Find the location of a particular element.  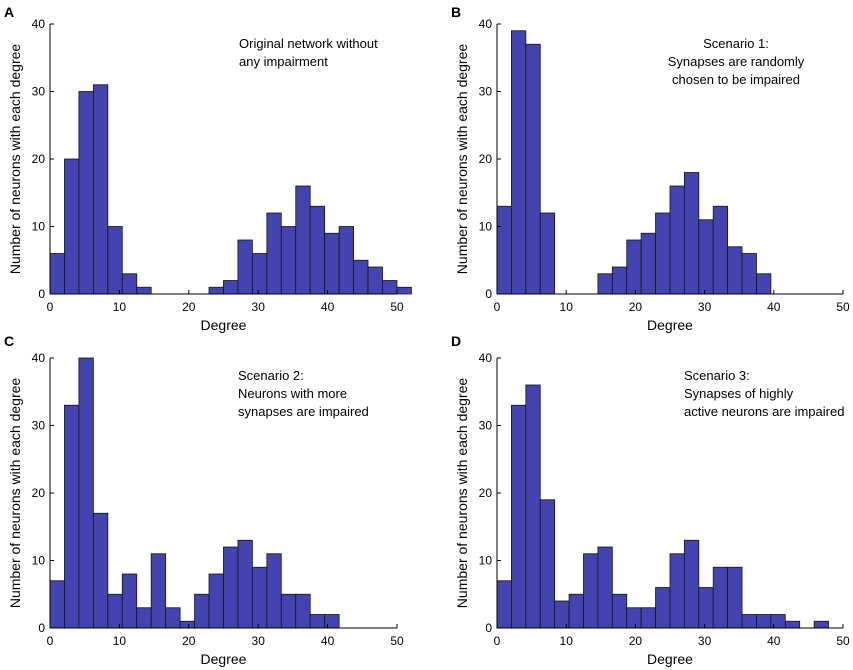

panel-d-letter: D is located at coordinates (456, 341).